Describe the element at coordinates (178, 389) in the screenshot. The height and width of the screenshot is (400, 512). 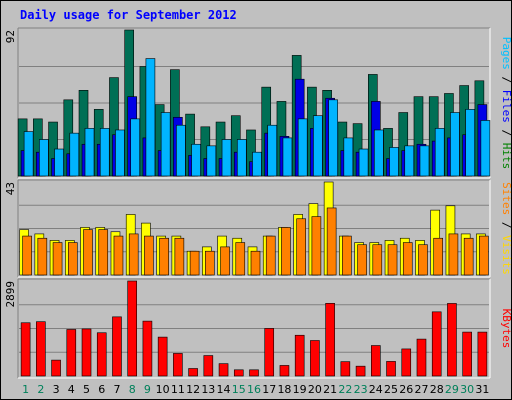
I see `day-label: 11` at that location.